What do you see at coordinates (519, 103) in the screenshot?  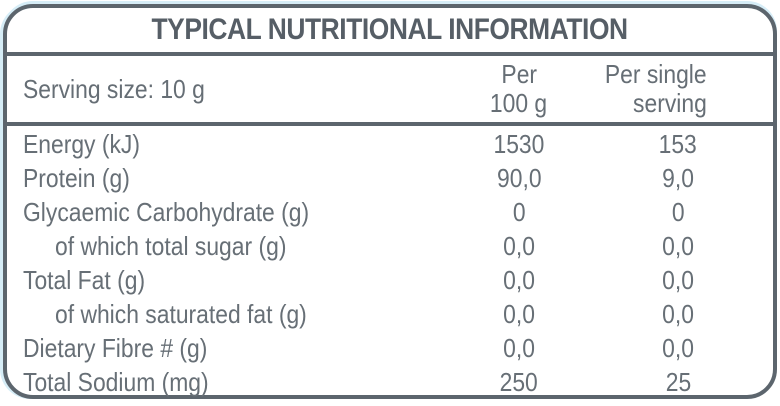 I see `per-100-line2: 100 g` at bounding box center [519, 103].